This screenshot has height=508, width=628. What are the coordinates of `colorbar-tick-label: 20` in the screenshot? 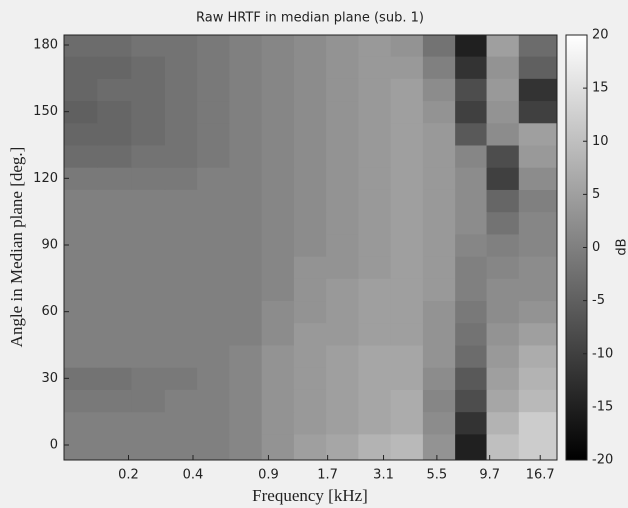 It's located at (600, 35).